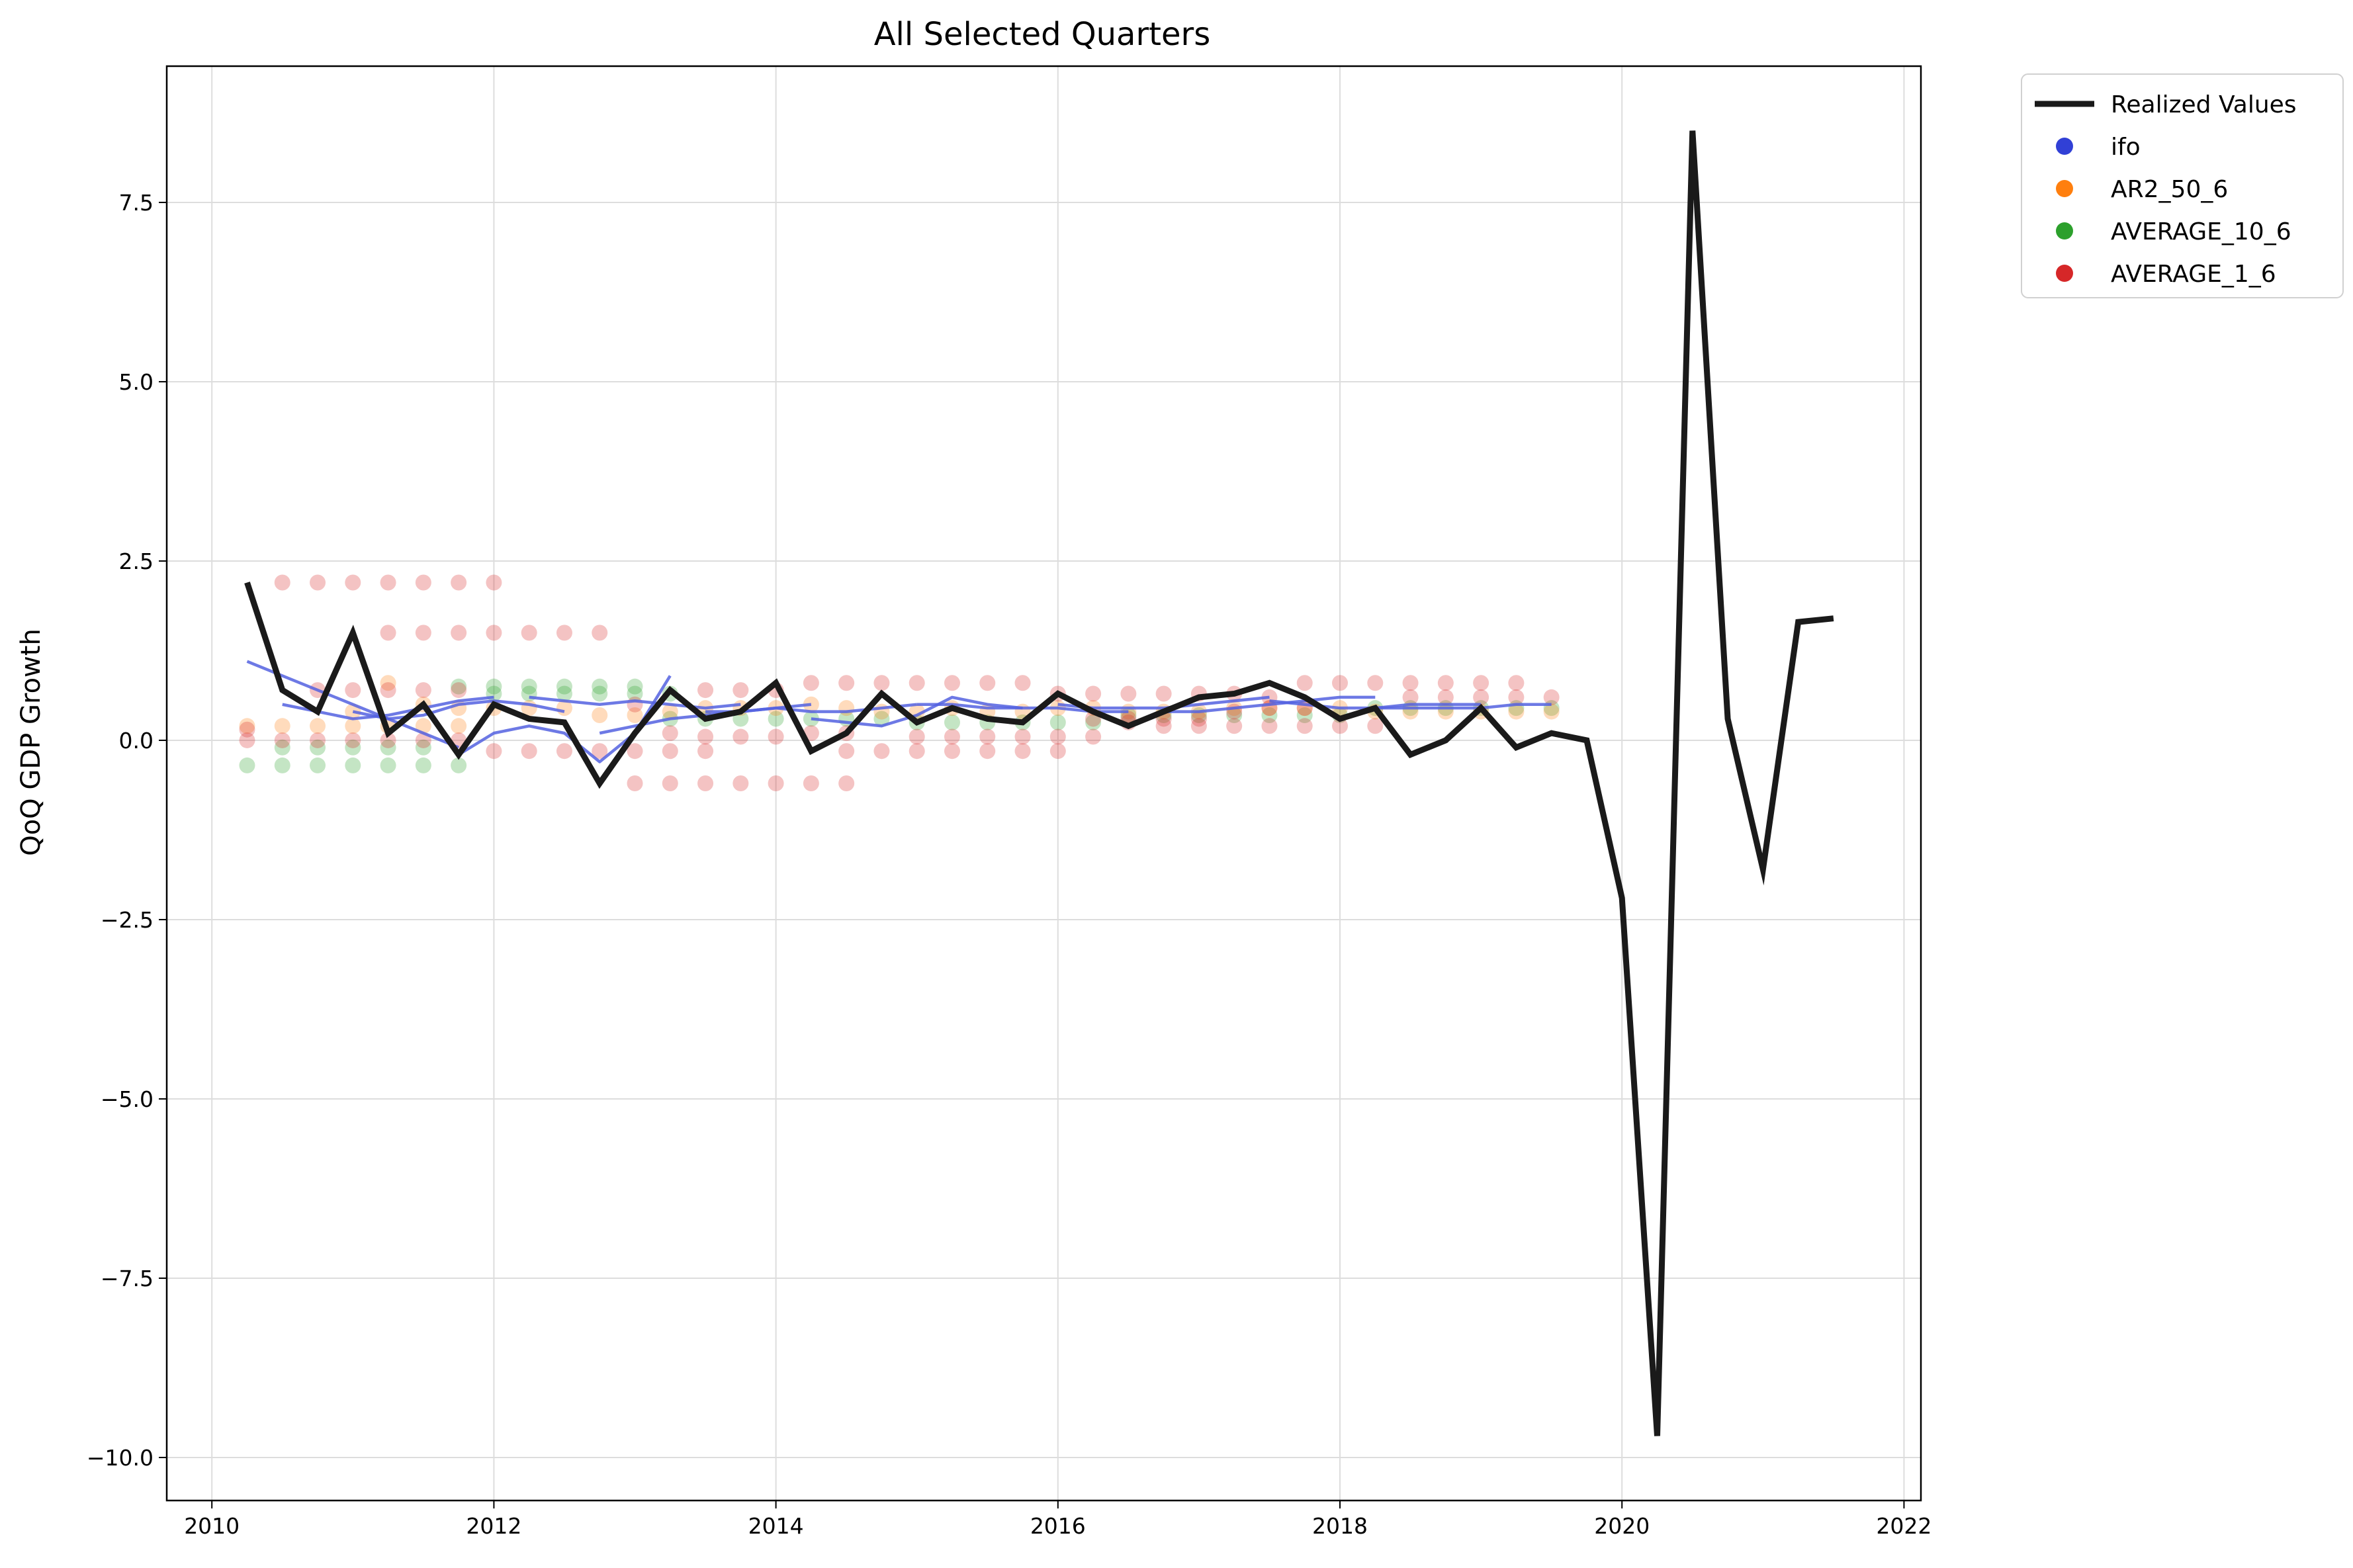  What do you see at coordinates (120, 1458) in the screenshot?
I see `y-tick-label: −10.0` at bounding box center [120, 1458].